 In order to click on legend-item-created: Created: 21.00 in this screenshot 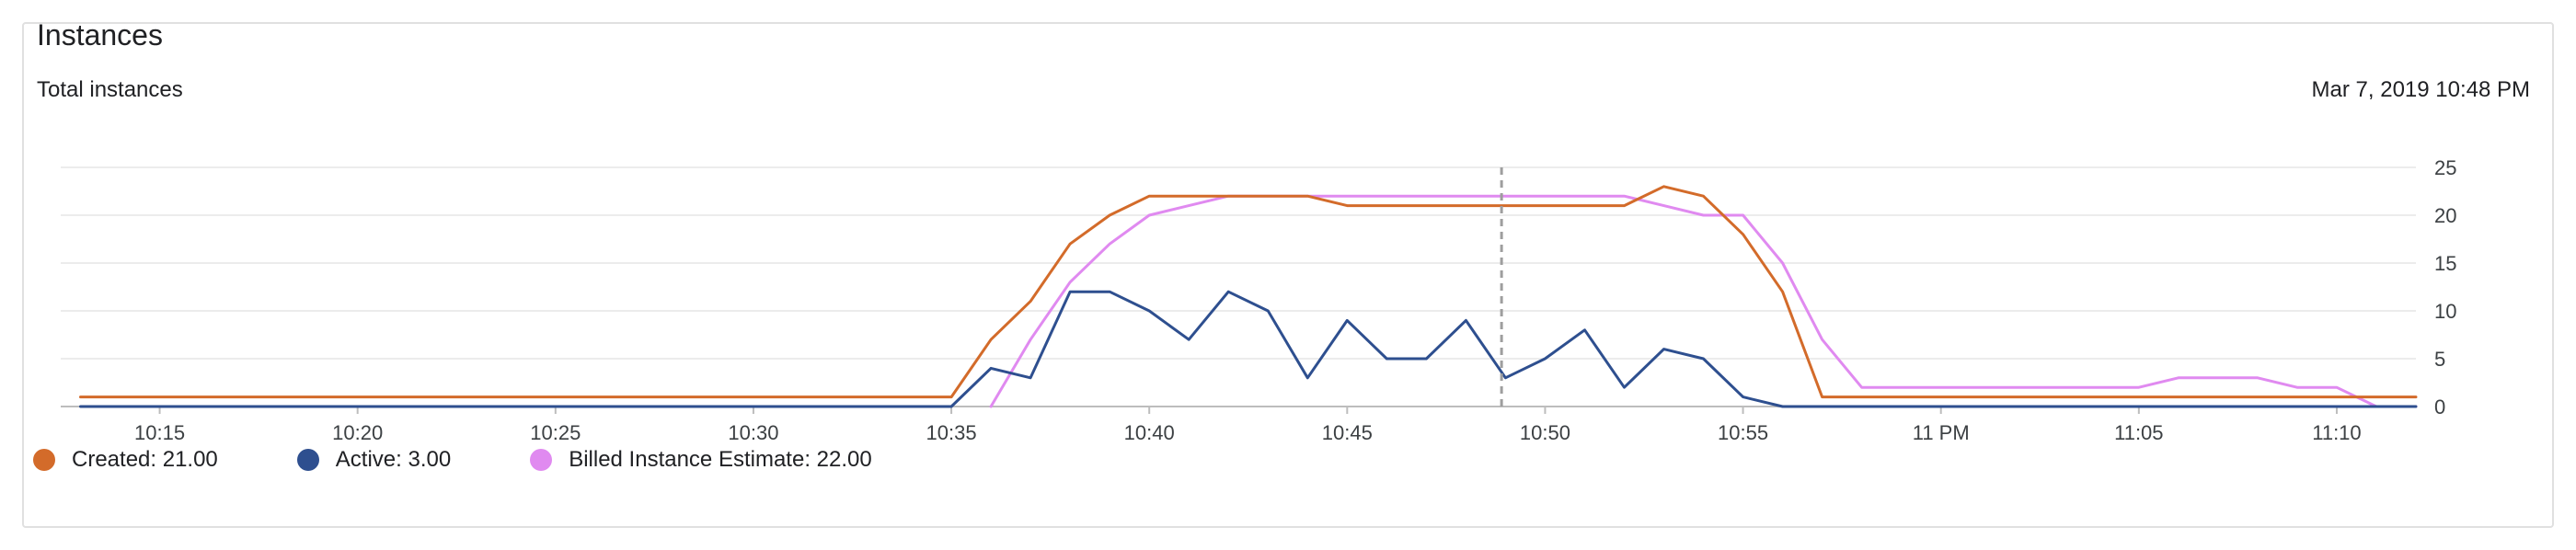, I will do `click(126, 460)`.